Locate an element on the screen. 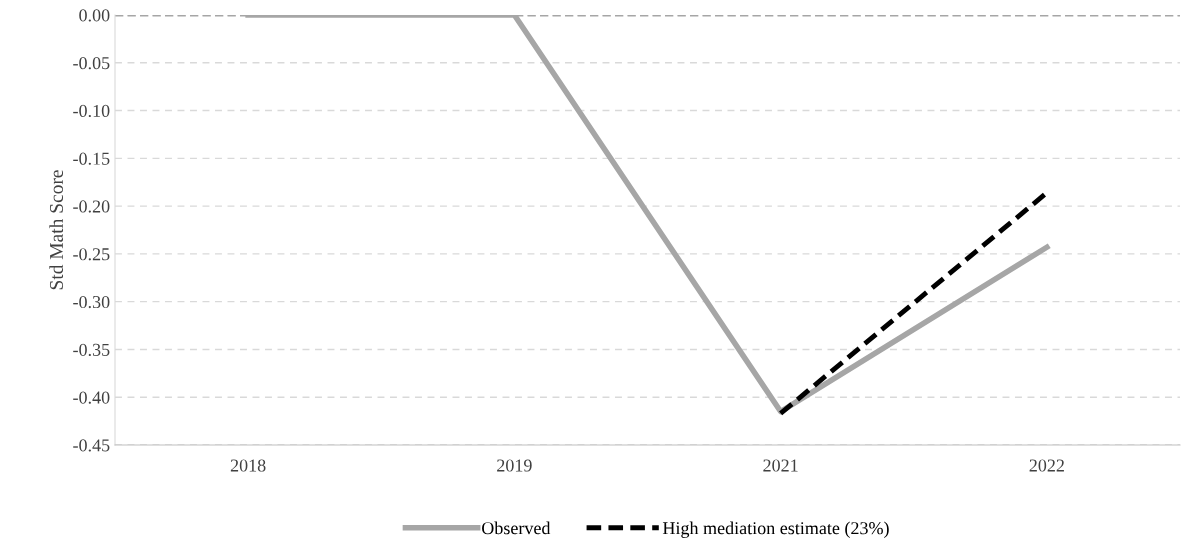 The image size is (1185, 540). y-tick-label: -0.35 is located at coordinates (91, 349).